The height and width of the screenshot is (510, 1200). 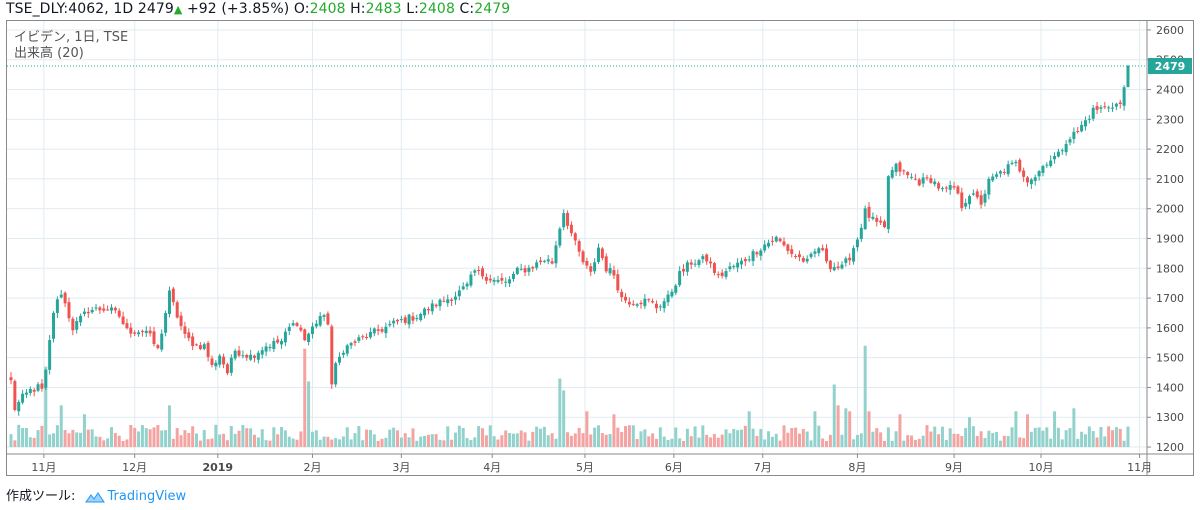 I want to click on interval-label: 1D, so click(x=123, y=9).